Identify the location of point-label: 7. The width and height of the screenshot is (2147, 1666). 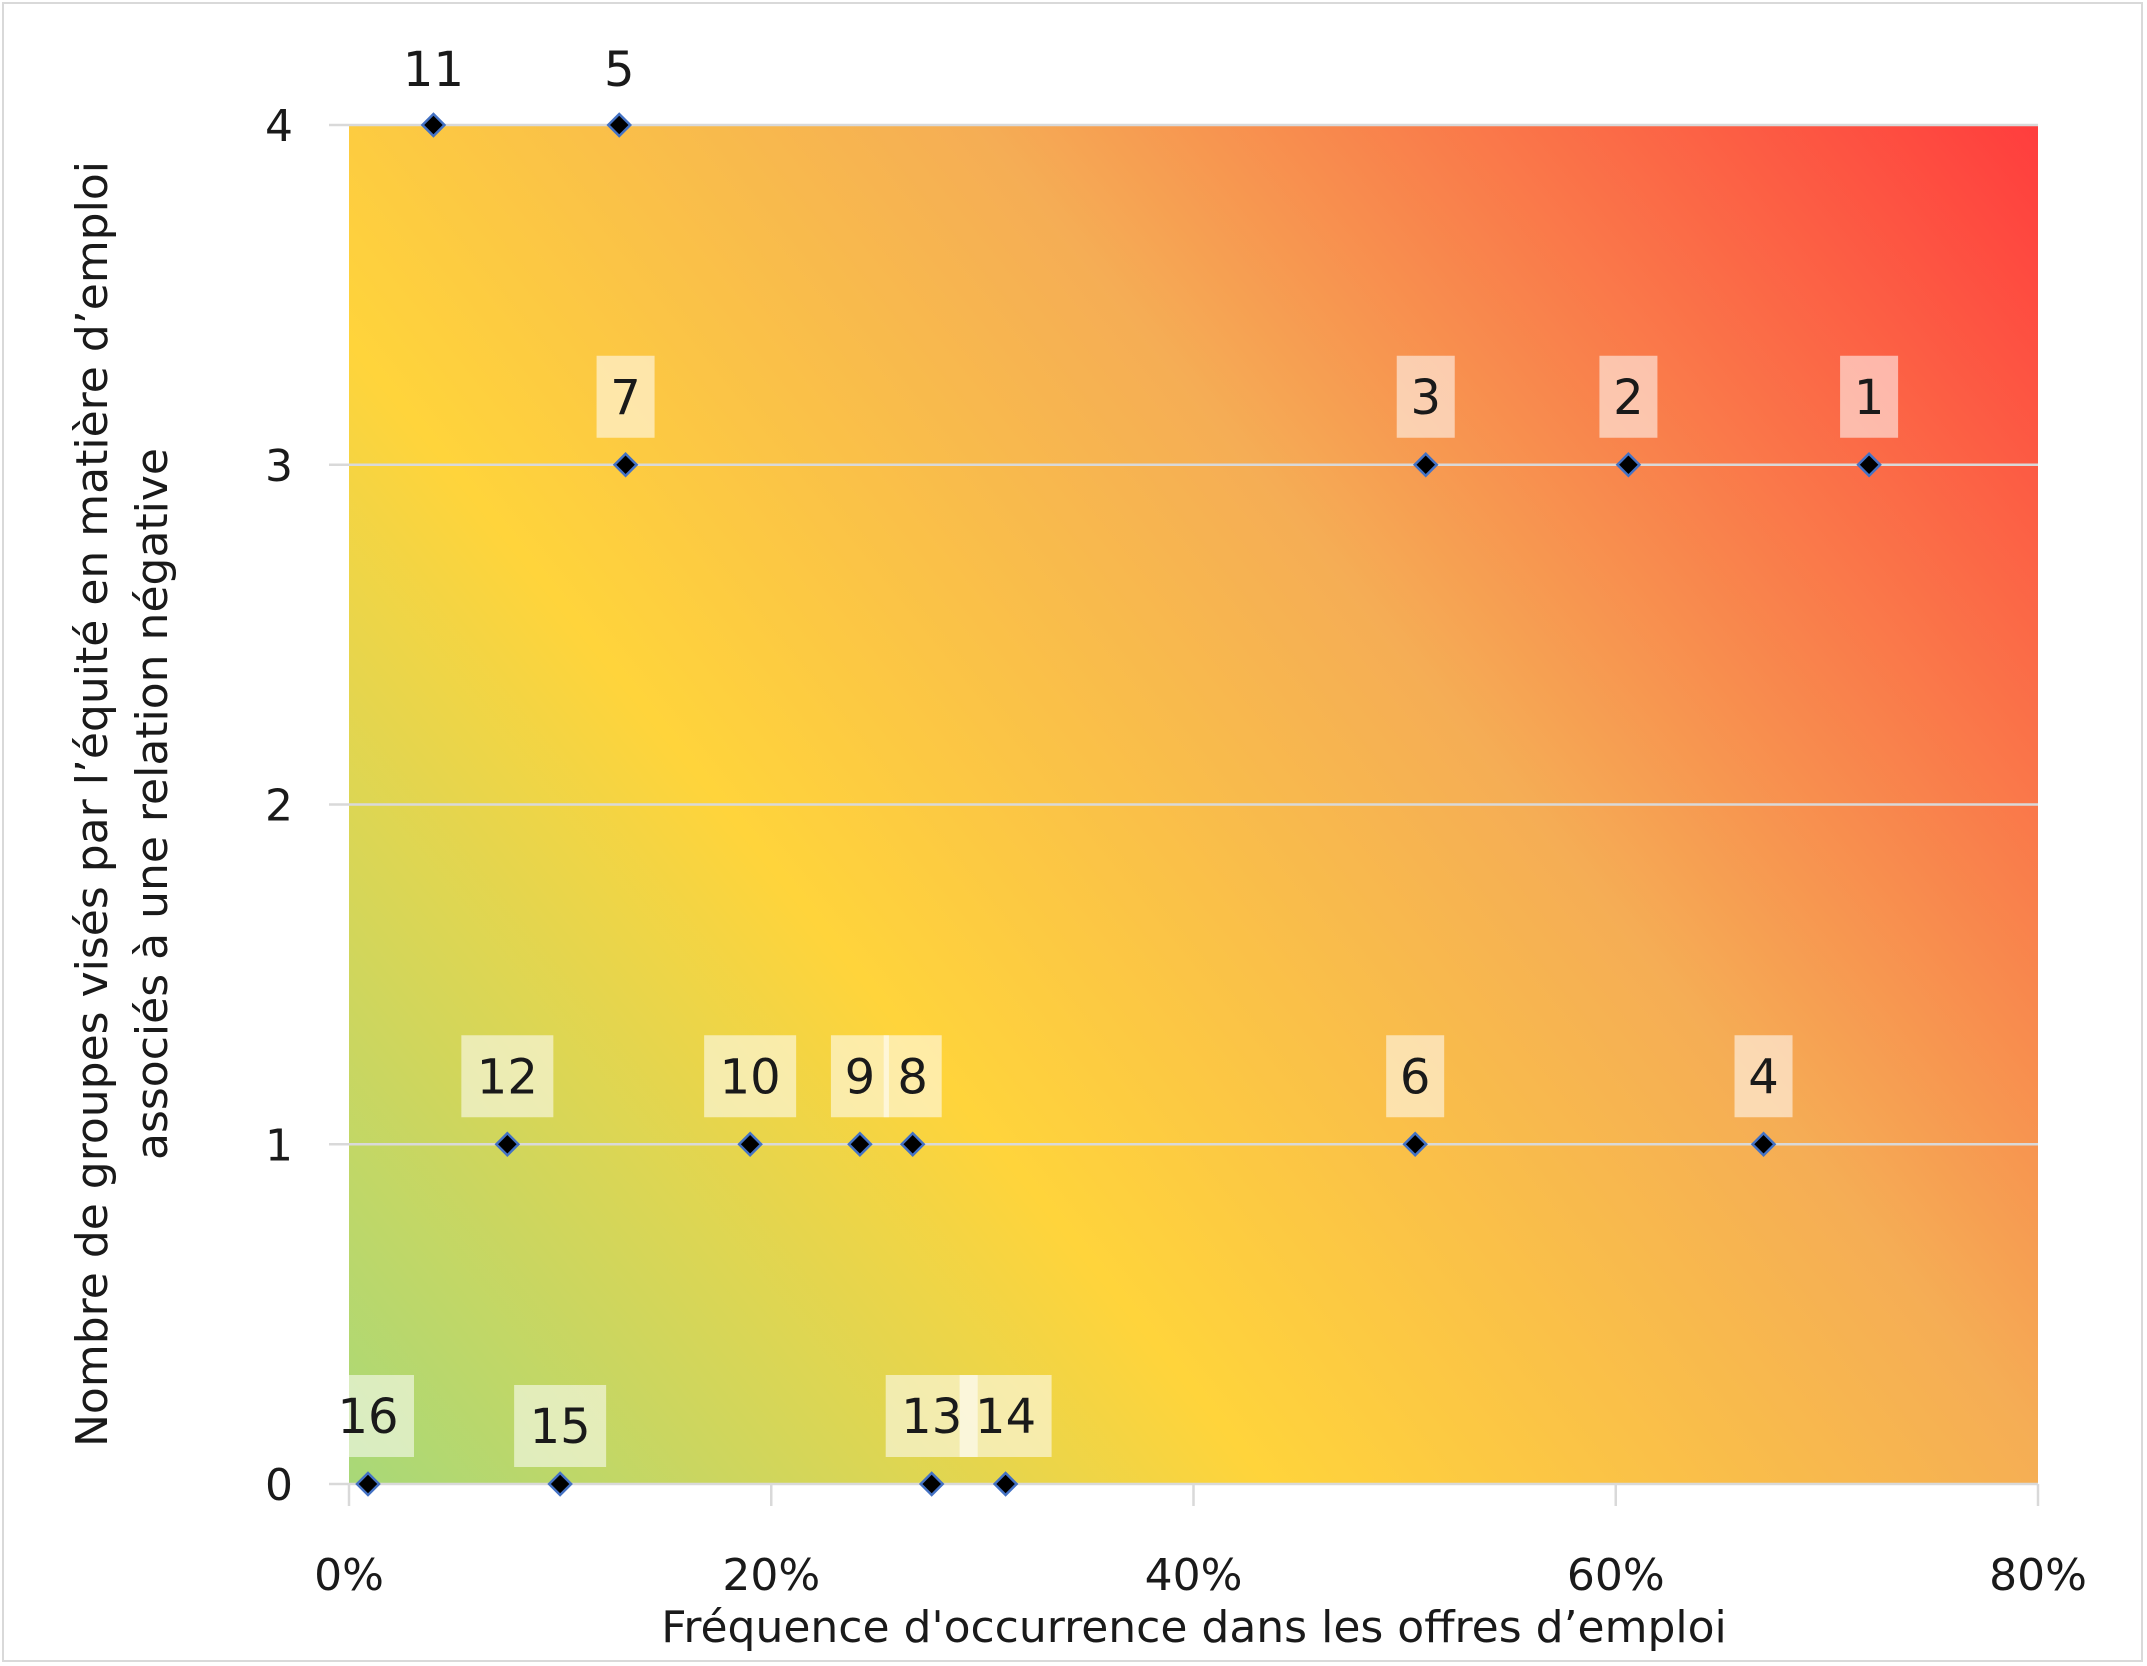
(625, 398).